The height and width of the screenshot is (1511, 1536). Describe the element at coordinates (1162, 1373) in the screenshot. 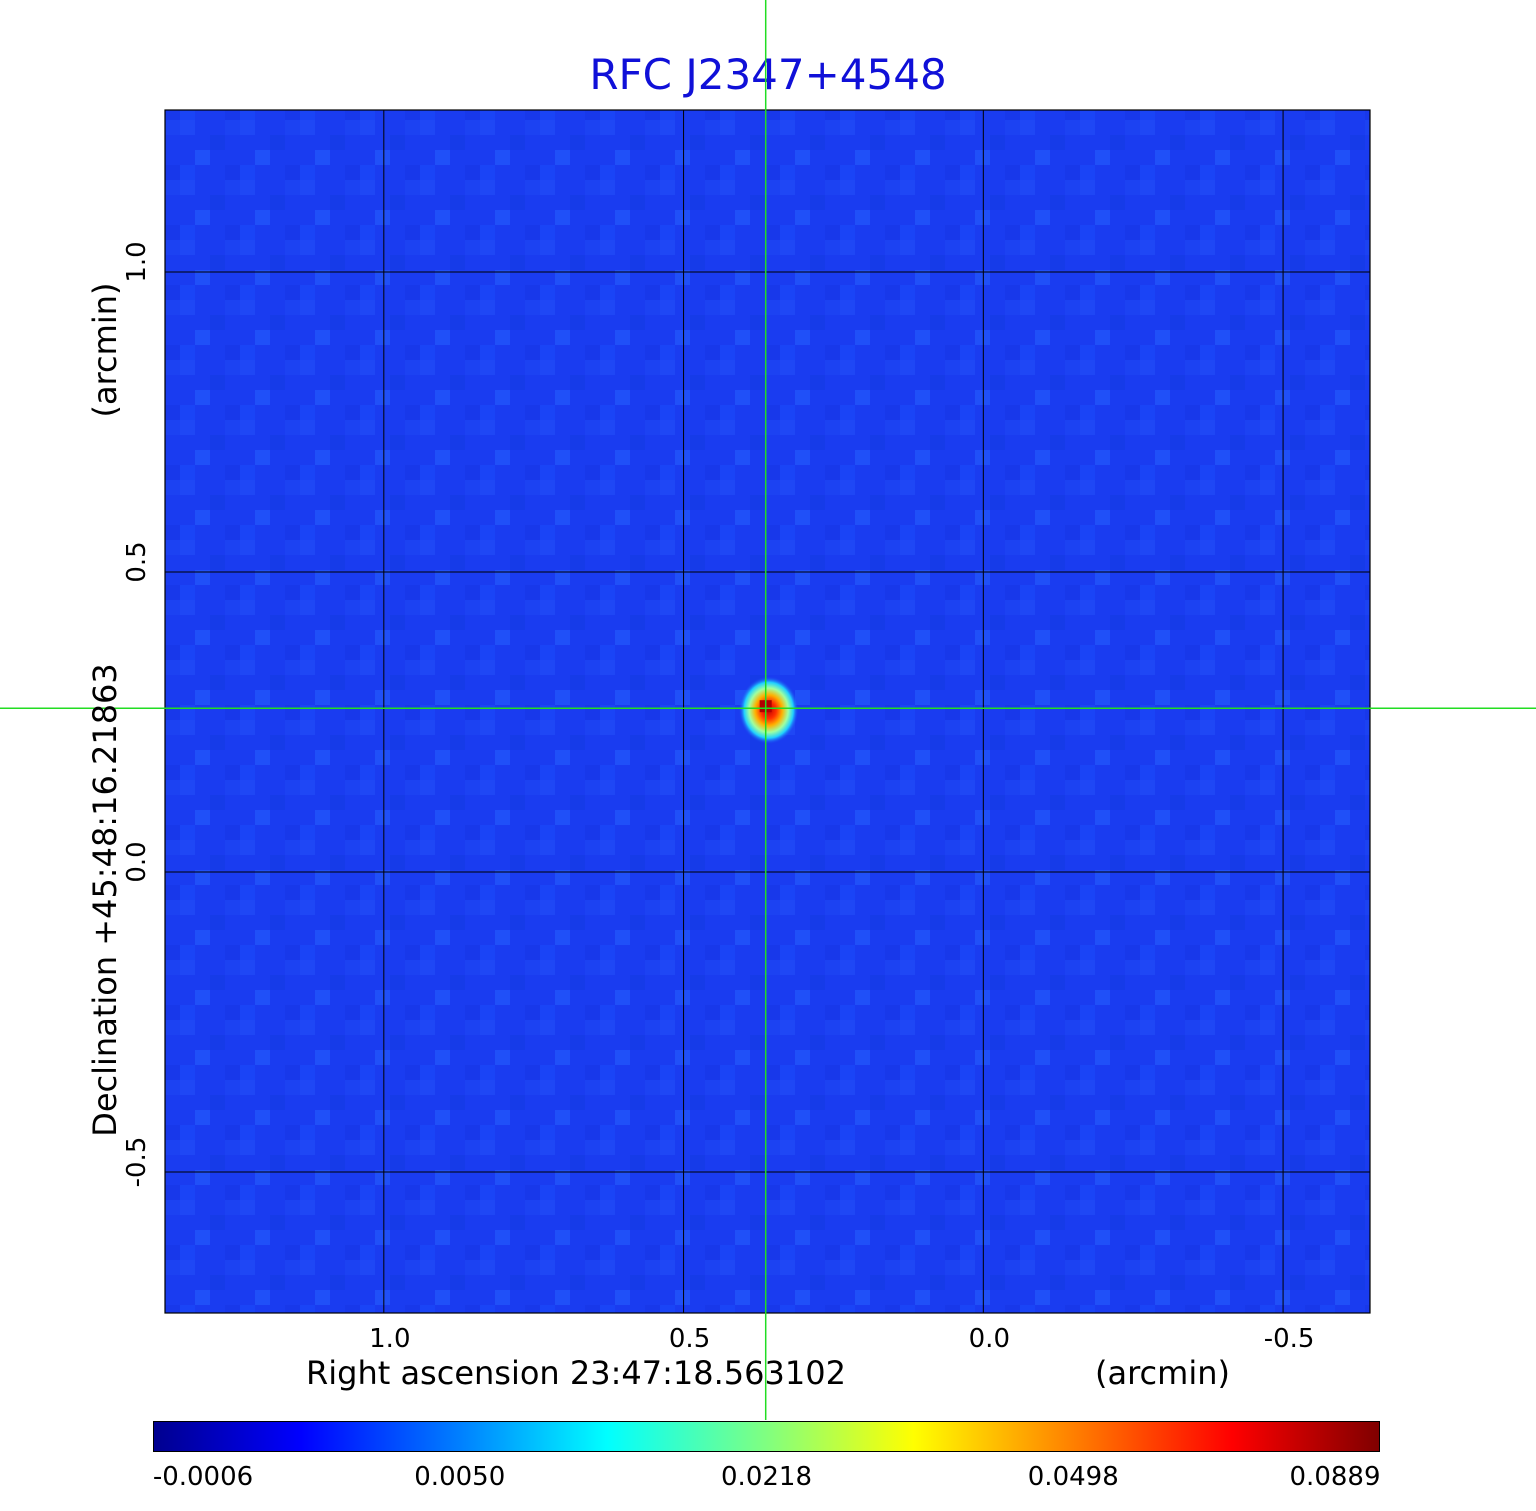

I see `x-axis-unit: (arcmin)` at that location.